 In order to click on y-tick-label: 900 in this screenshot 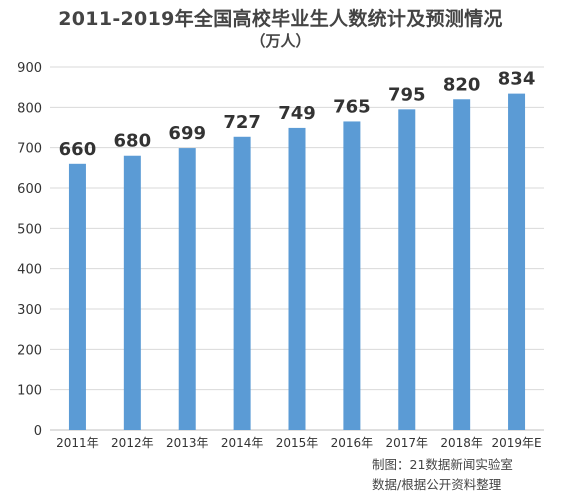, I will do `click(29, 68)`.